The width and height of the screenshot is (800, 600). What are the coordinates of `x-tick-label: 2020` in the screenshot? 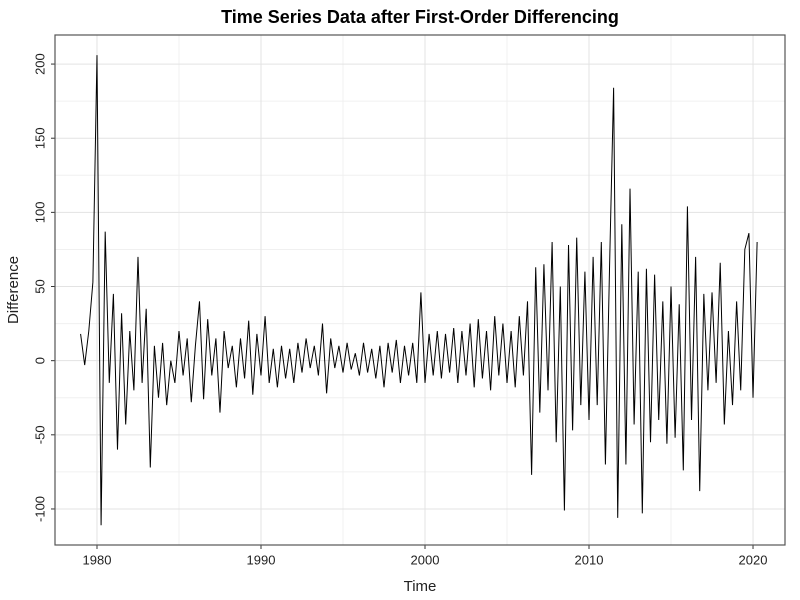 It's located at (753, 559).